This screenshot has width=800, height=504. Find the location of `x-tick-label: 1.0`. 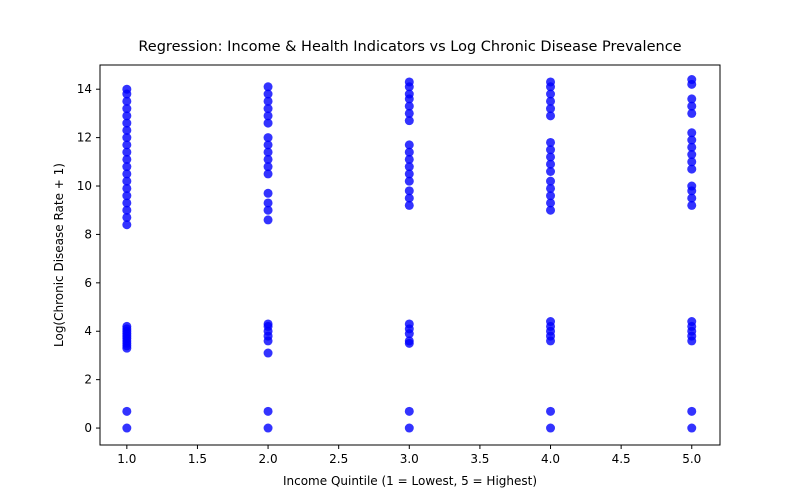

x-tick-label: 1.0 is located at coordinates (126, 459).